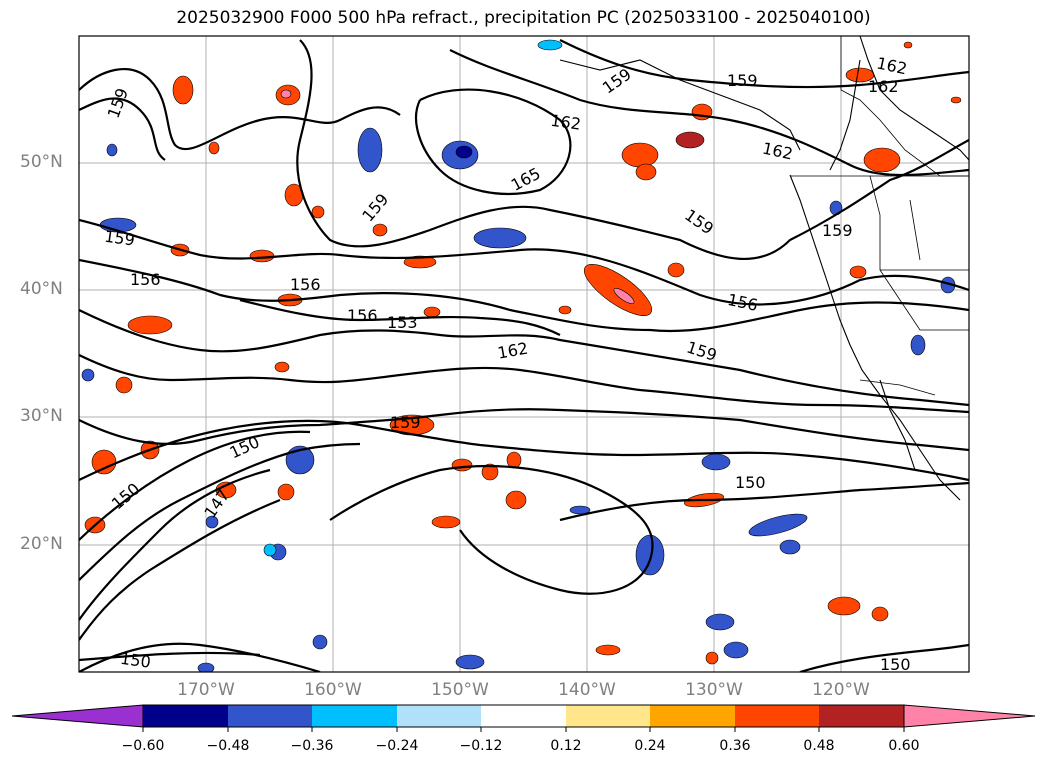 Image resolution: width=1047 pixels, height=765 pixels. Describe the element at coordinates (969, 716) in the screenshot. I see `colorbar-overflow-triangle` at that location.